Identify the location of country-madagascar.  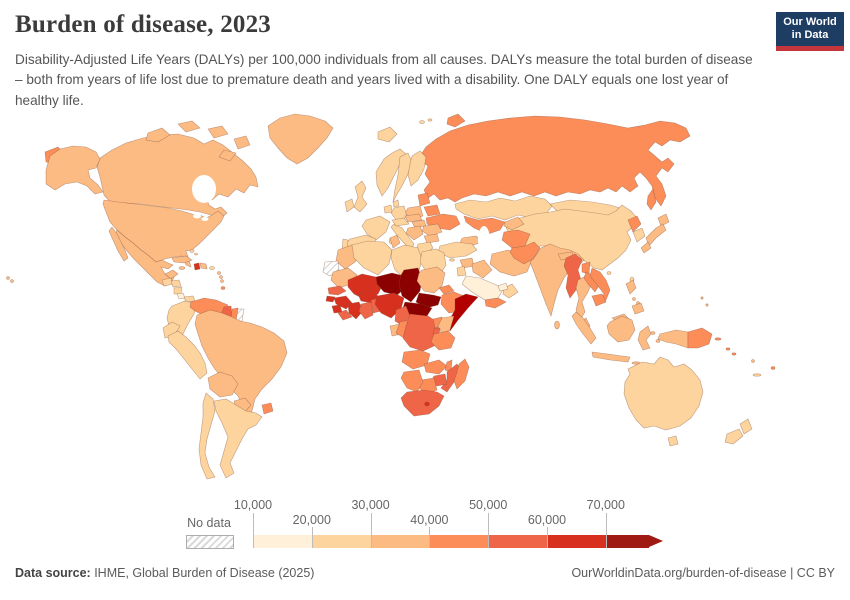
(461, 374).